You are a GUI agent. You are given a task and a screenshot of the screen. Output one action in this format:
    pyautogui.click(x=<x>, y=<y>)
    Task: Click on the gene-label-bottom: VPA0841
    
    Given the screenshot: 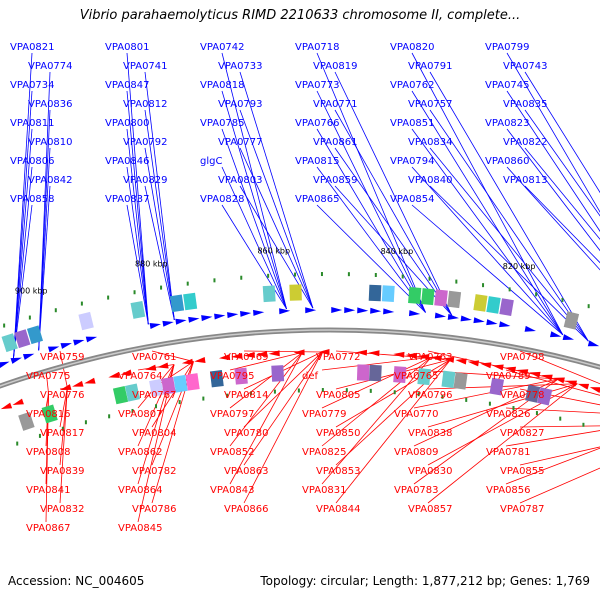 What is the action you would take?
    pyautogui.click(x=48, y=490)
    